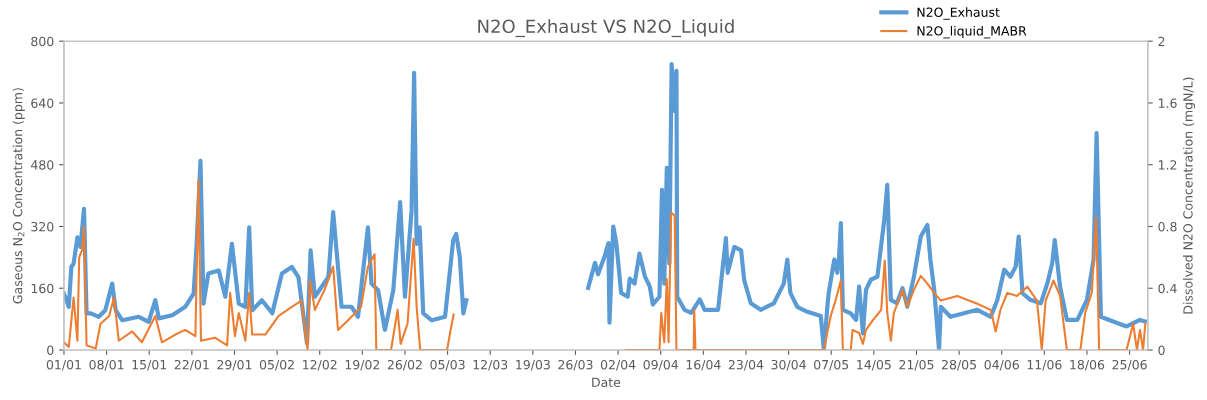 This screenshot has width=1207, height=400. Describe the element at coordinates (1167, 288) in the screenshot. I see `y2-tick-label: 0.4` at that location.